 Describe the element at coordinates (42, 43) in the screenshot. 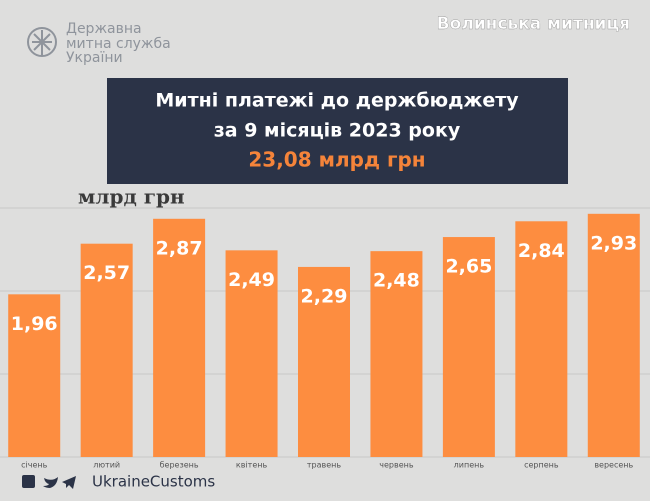

I see `logo-emblem-lines` at that location.